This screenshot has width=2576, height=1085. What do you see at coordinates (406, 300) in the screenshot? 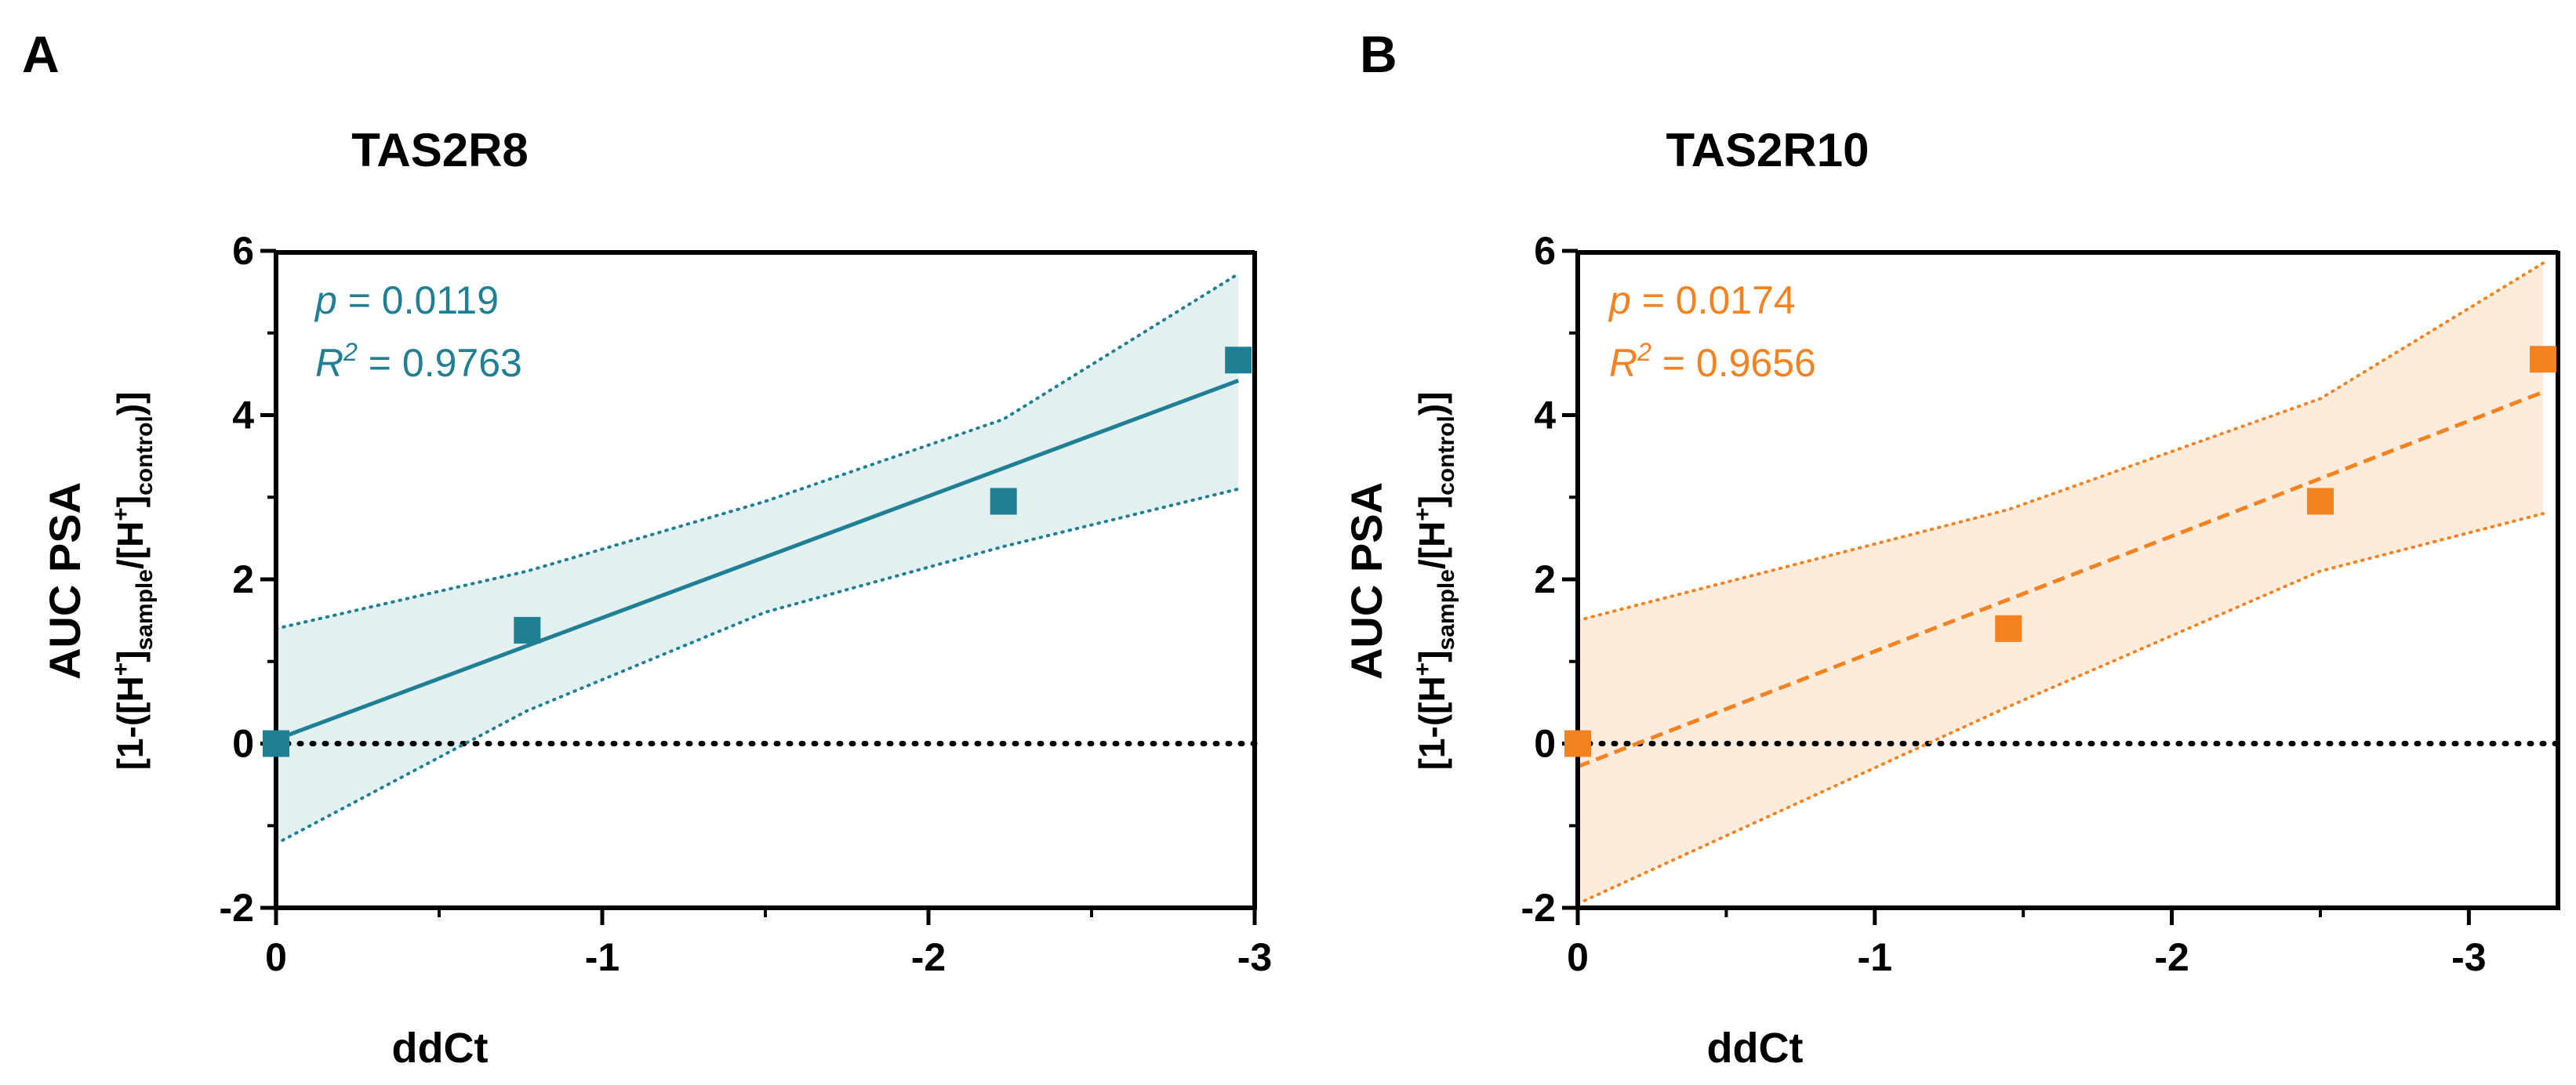
I see `p-value-annotation: p = 0.0119` at bounding box center [406, 300].